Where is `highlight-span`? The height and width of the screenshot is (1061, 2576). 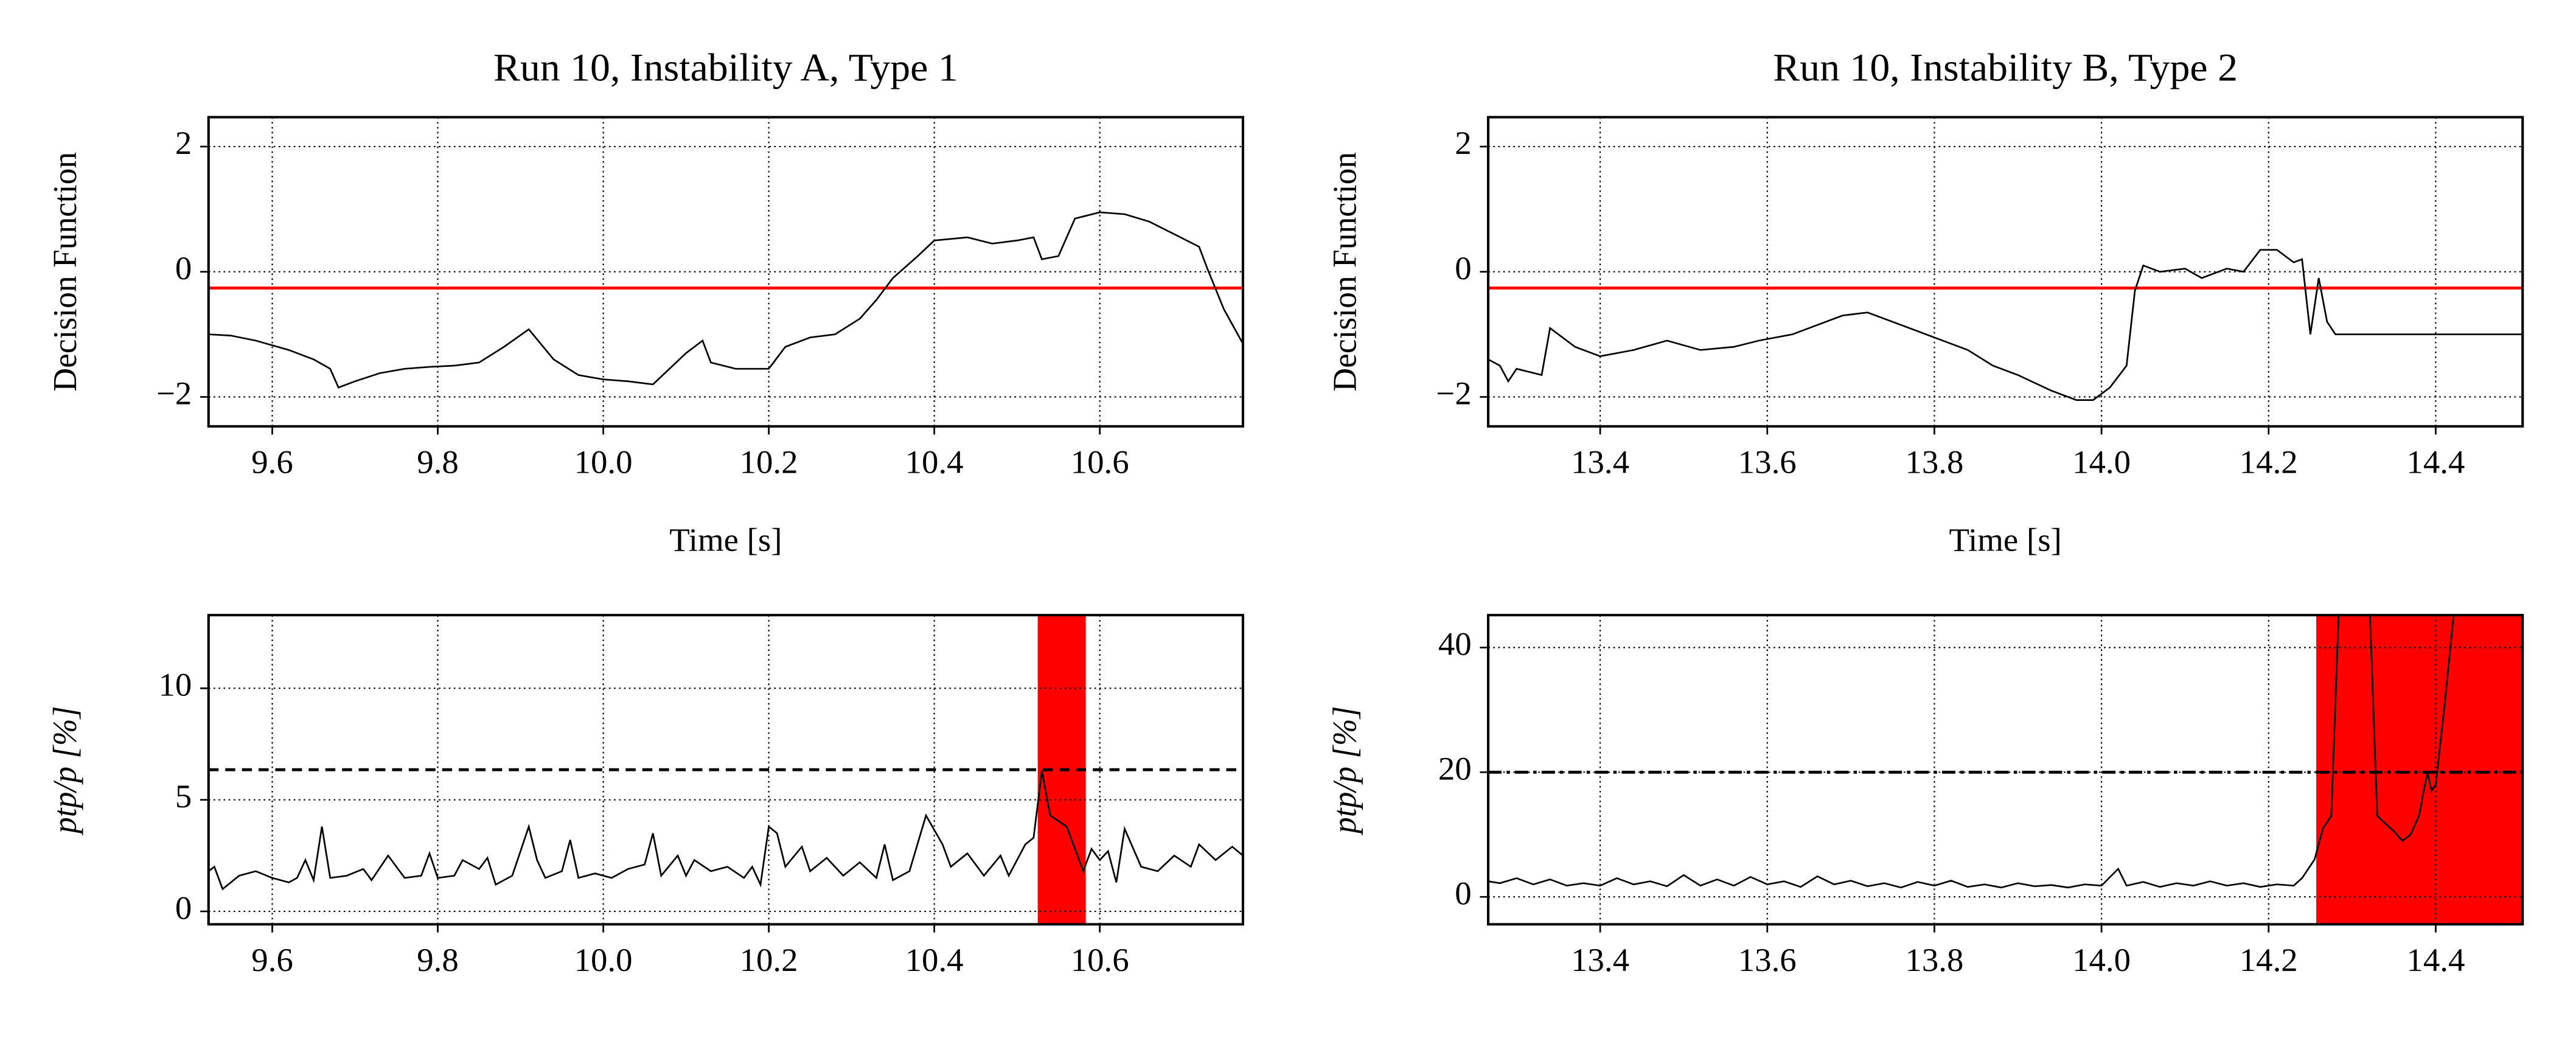
highlight-span is located at coordinates (2419, 770).